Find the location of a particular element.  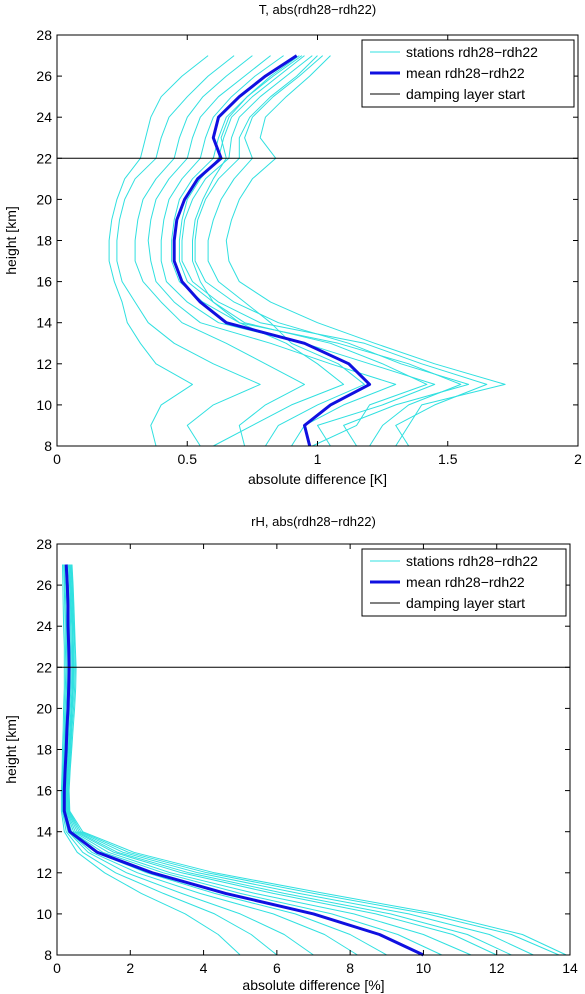

x-tick-label: 4 is located at coordinates (204, 968).